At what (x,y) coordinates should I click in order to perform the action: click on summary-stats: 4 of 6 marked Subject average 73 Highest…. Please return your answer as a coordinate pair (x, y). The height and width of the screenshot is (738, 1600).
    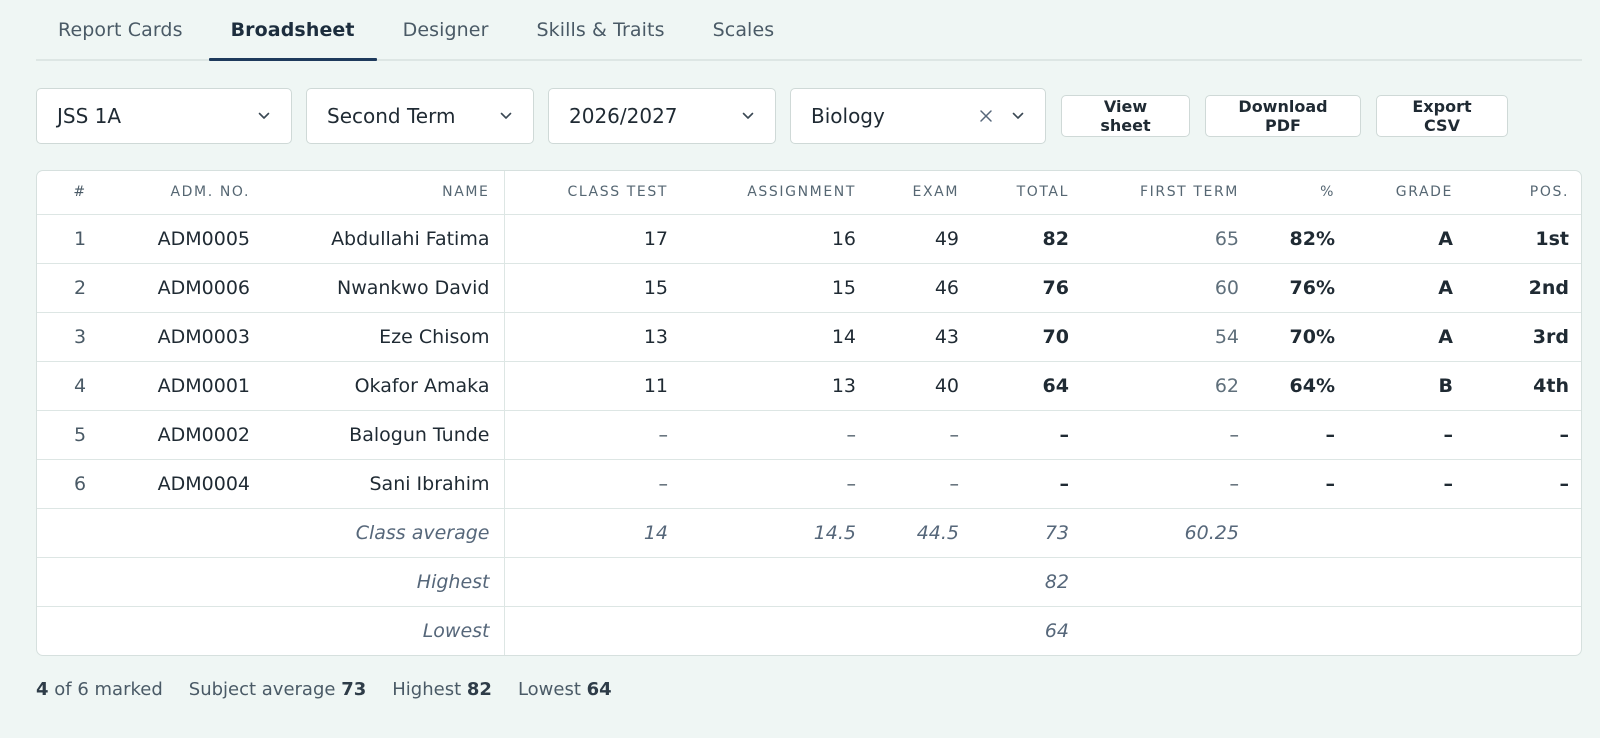
    Looking at the image, I should click on (337, 689).